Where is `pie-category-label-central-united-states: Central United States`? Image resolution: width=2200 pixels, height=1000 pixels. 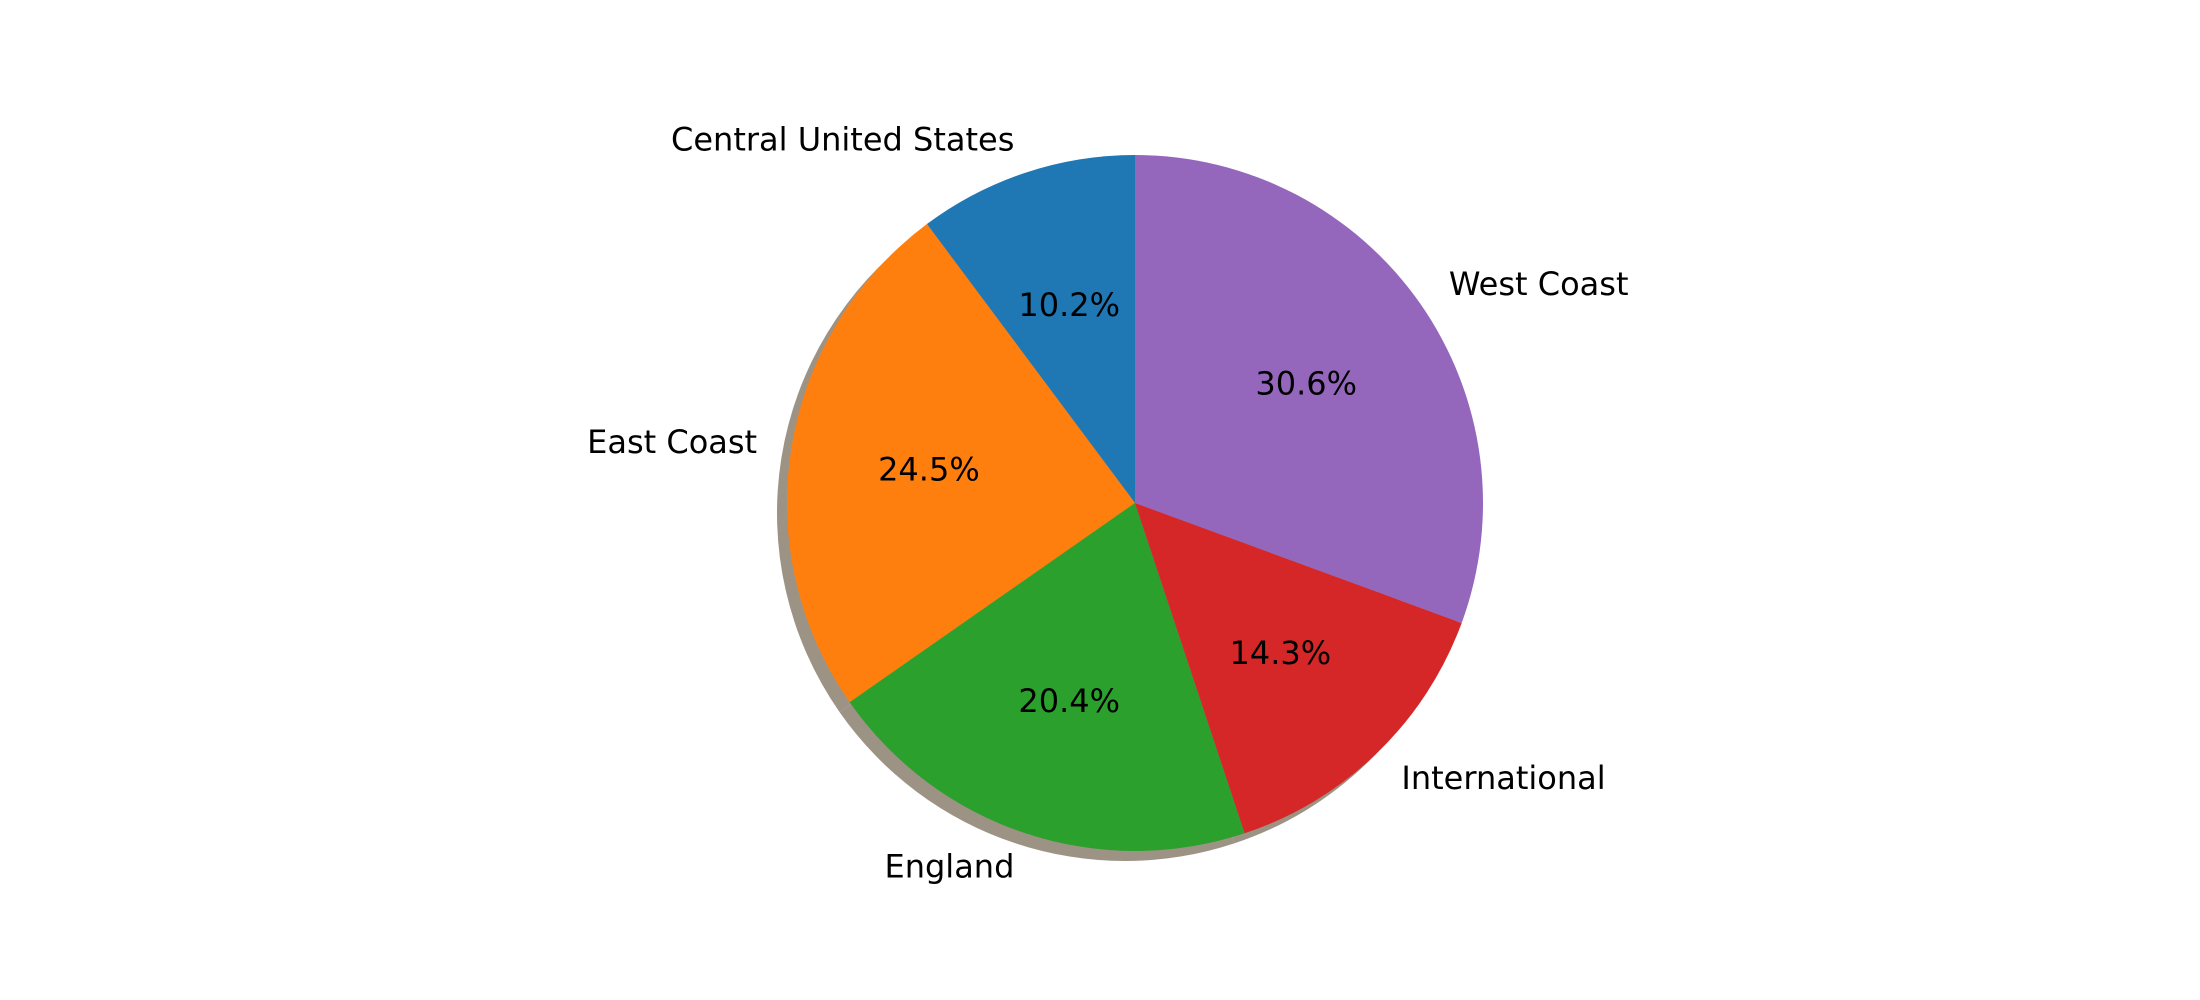
pie-category-label-central-united-states: Central United States is located at coordinates (842, 140).